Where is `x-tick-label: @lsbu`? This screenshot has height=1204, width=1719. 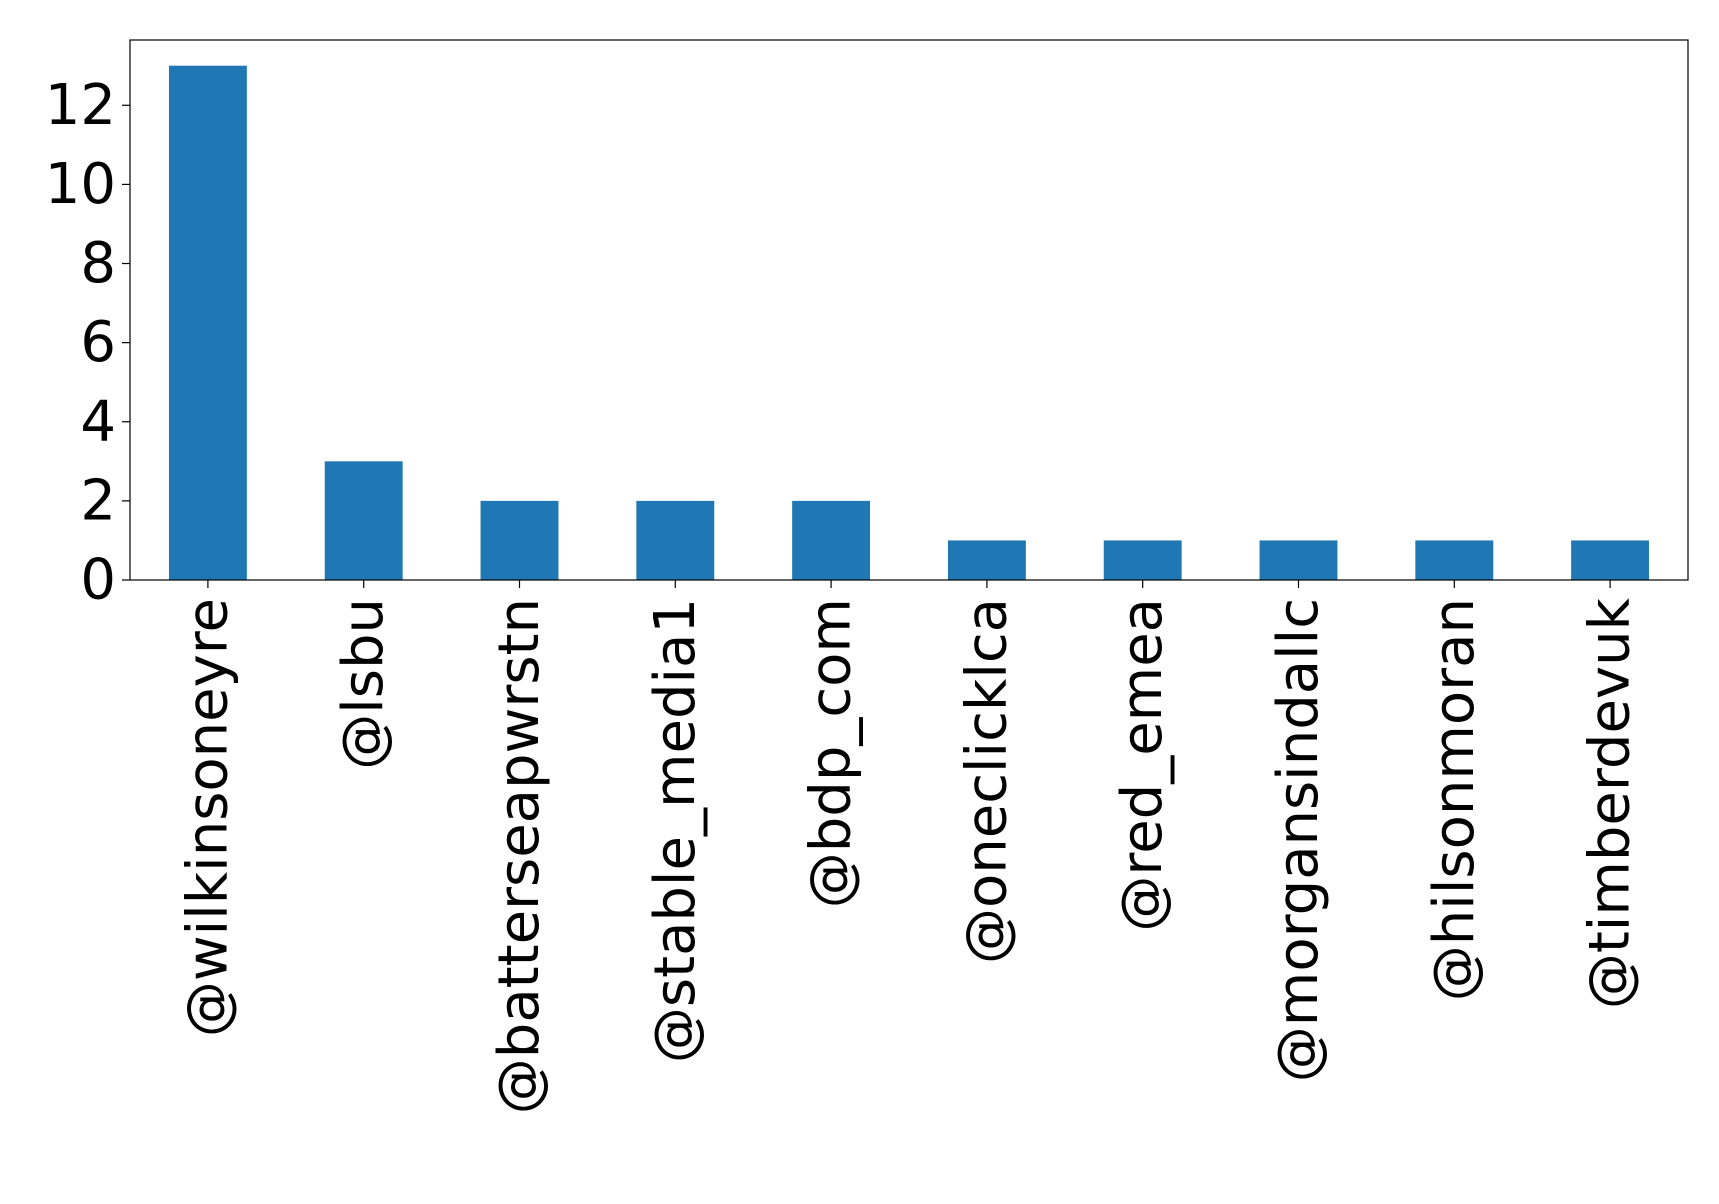 x-tick-label: @lsbu is located at coordinates (363, 684).